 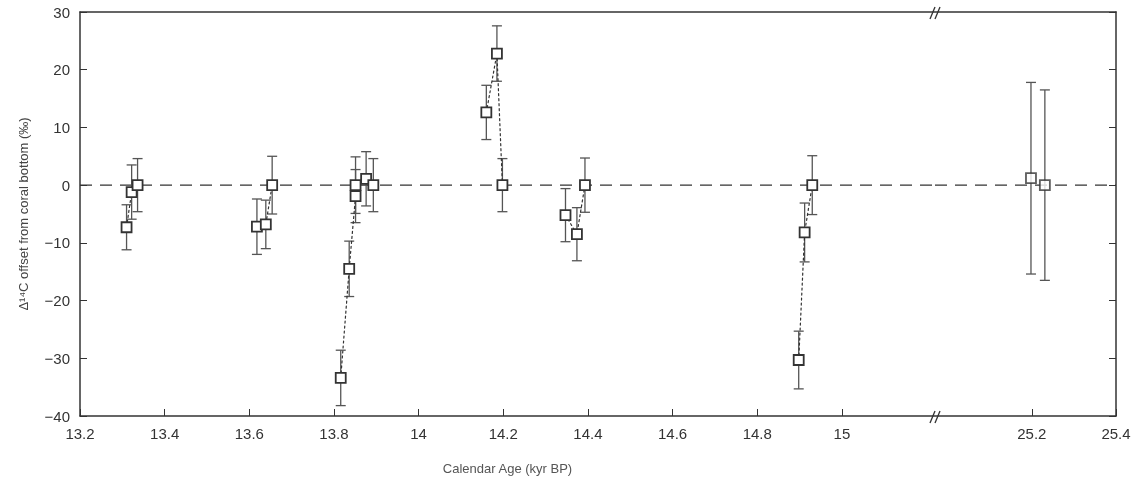 I want to click on x-tick-label: 15, so click(x=842, y=433).